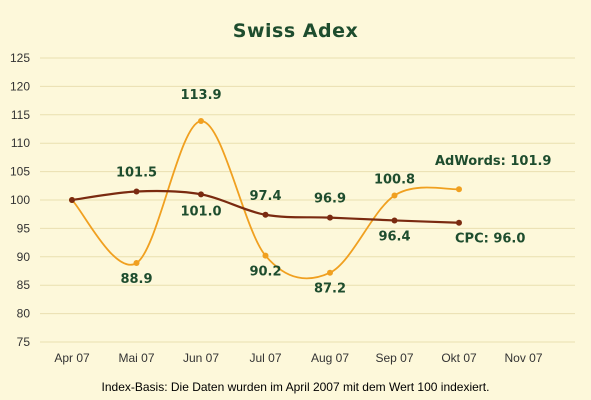 This screenshot has width=591, height=400. I want to click on y-tick-label: 75, so click(24, 342).